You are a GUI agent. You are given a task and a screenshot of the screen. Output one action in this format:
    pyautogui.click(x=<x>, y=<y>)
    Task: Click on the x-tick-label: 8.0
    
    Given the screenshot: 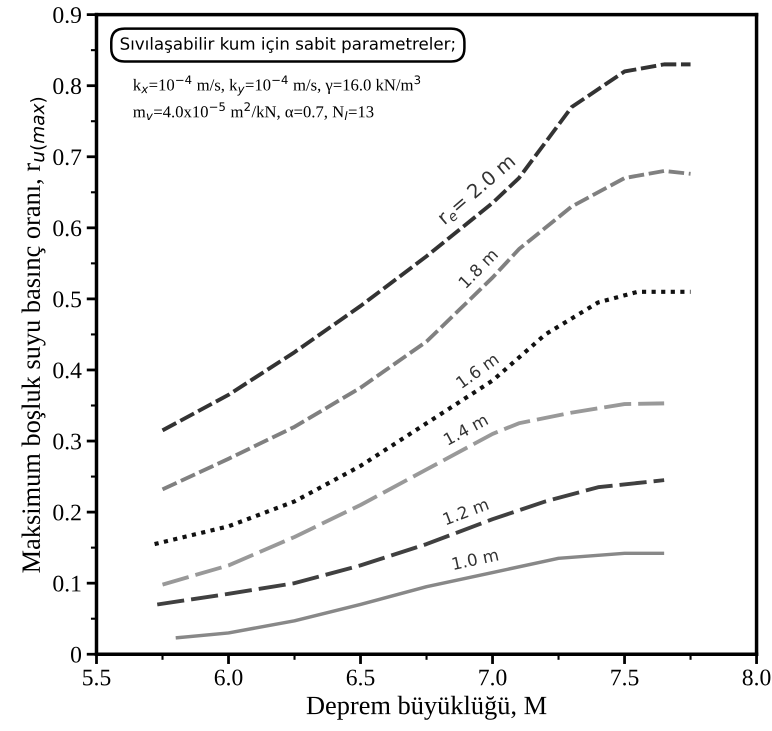 What is the action you would take?
    pyautogui.click(x=756, y=678)
    